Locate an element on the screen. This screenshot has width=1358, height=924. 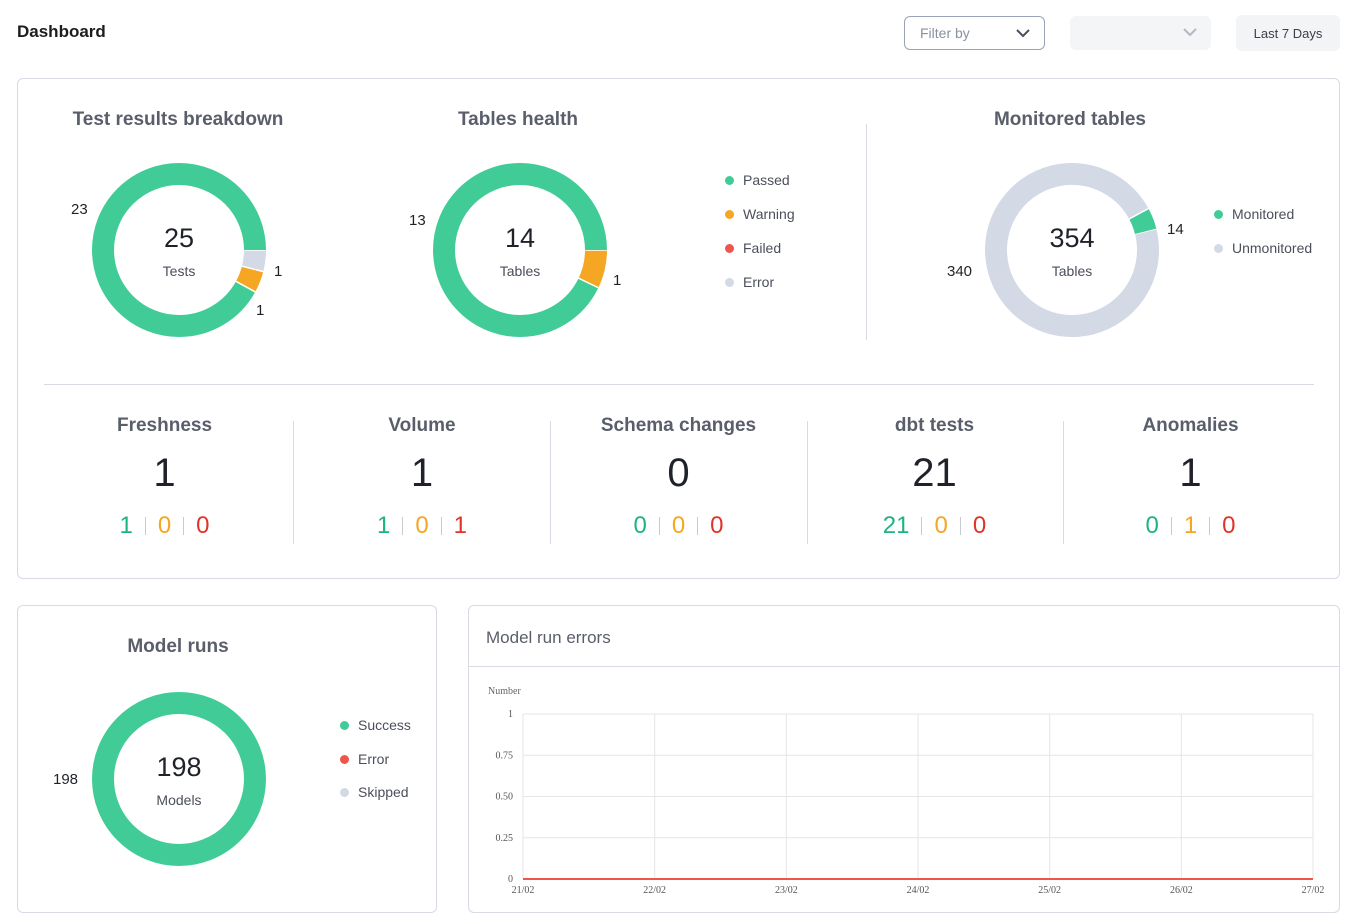
stat-schema-changes: Schema changes 0 0 0 0 is located at coordinates (678, 479).